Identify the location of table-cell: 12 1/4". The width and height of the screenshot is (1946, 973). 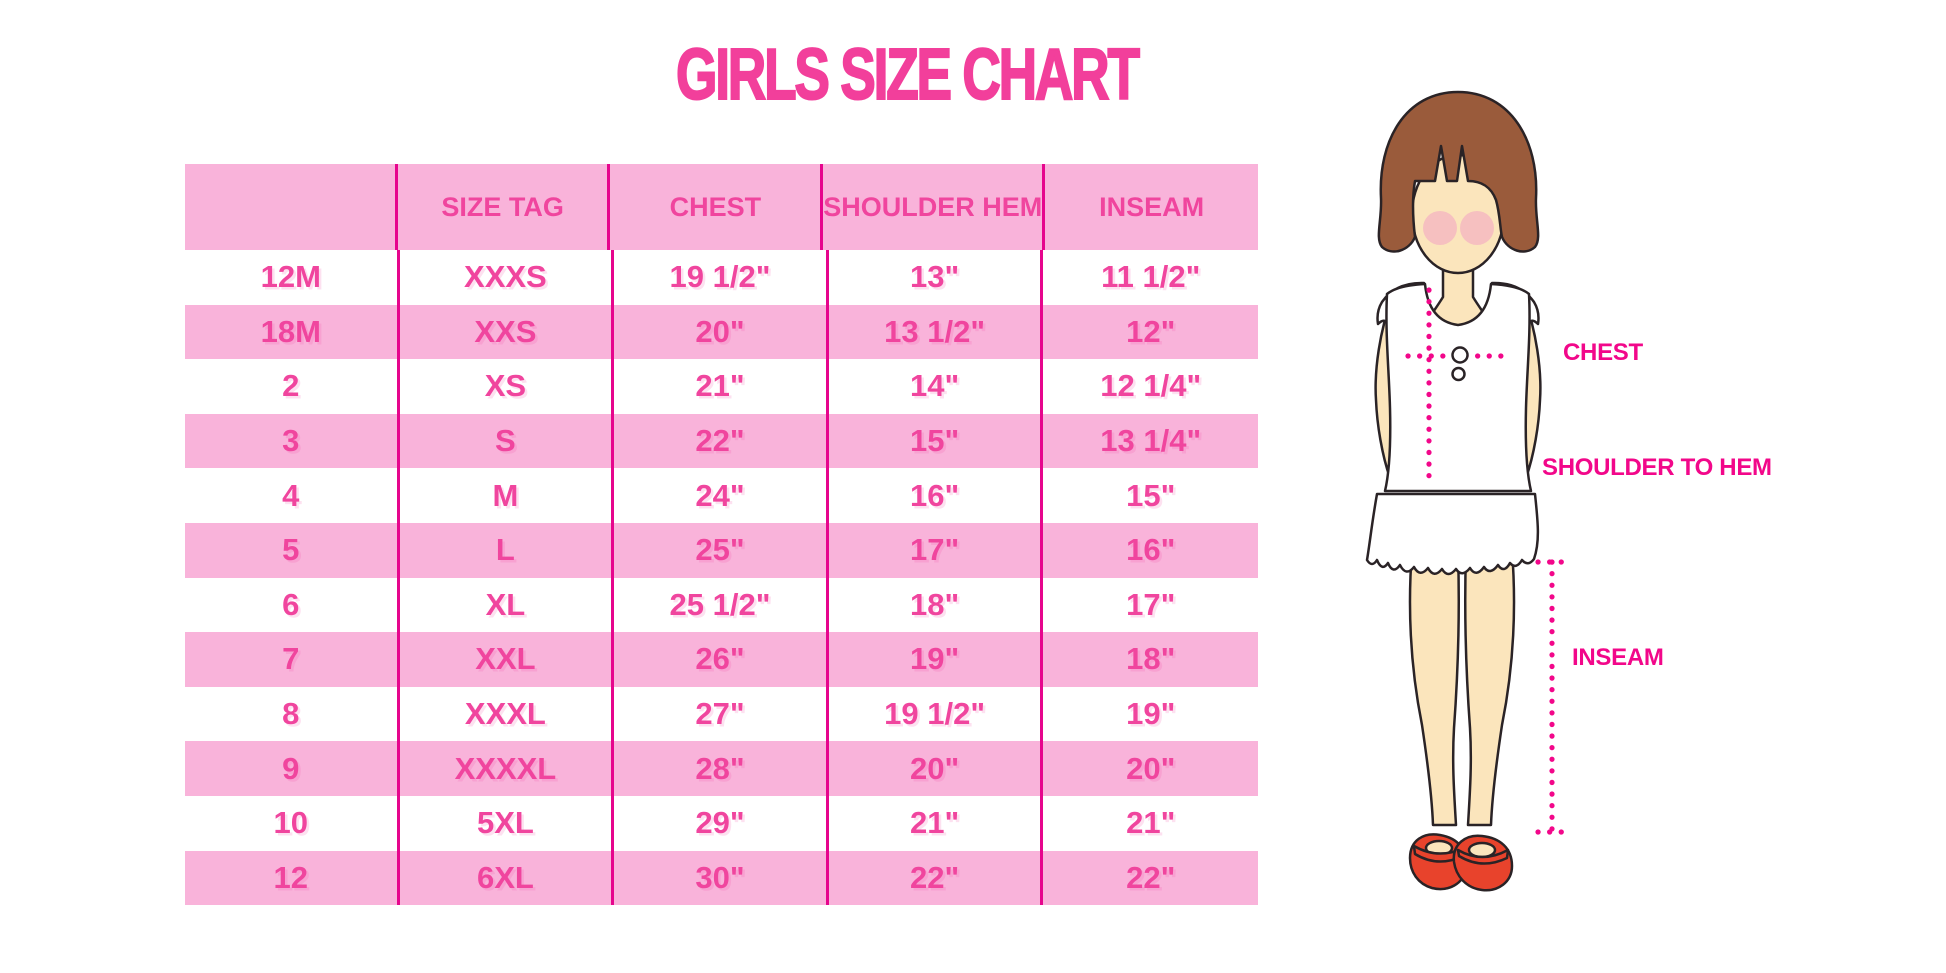
(1151, 386).